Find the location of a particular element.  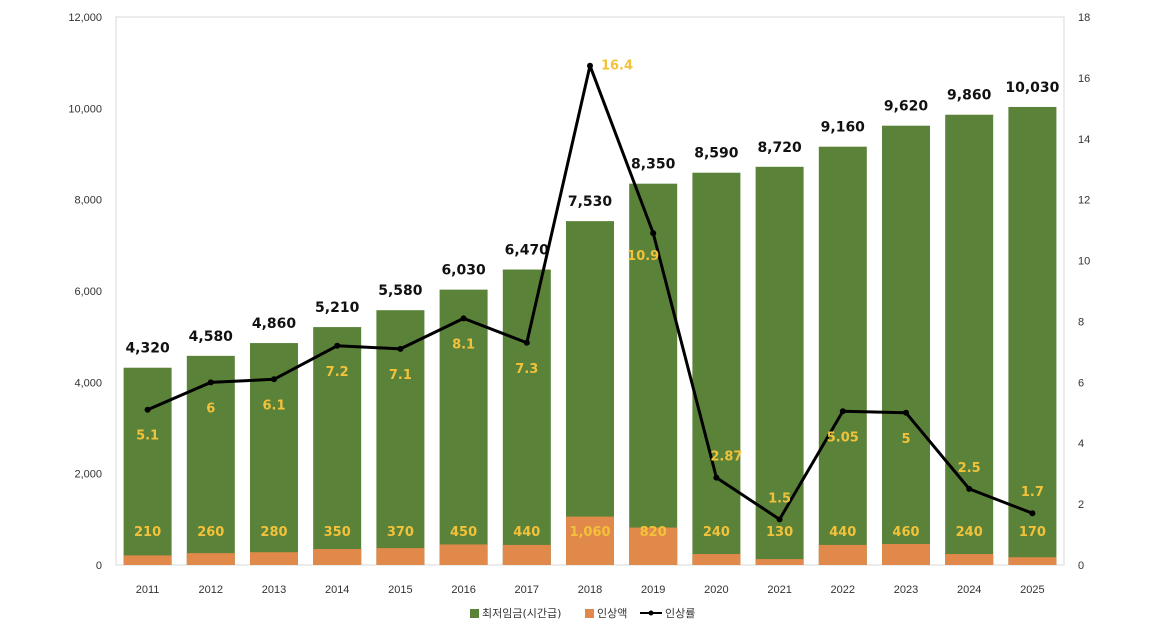

rate-data-label: 2.5 is located at coordinates (969, 468).